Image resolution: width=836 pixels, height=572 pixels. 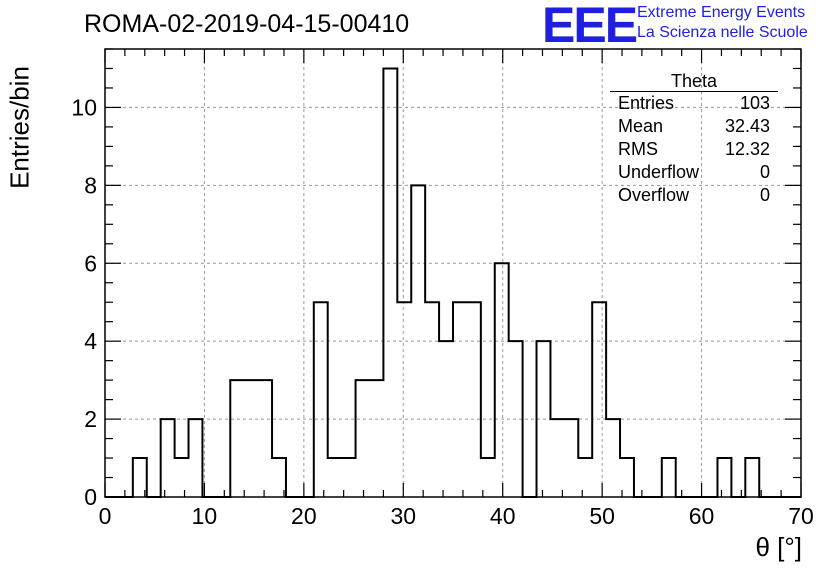 What do you see at coordinates (694, 126) in the screenshot?
I see `stats-row-mean: Mean 32.43` at bounding box center [694, 126].